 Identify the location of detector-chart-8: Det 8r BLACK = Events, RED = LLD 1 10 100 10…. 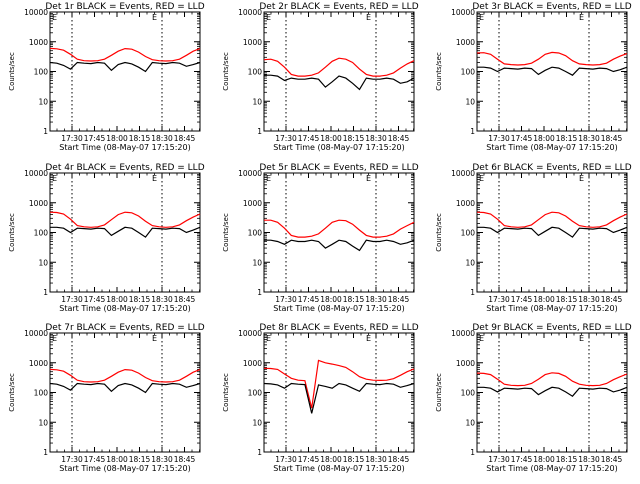
(320, 398).